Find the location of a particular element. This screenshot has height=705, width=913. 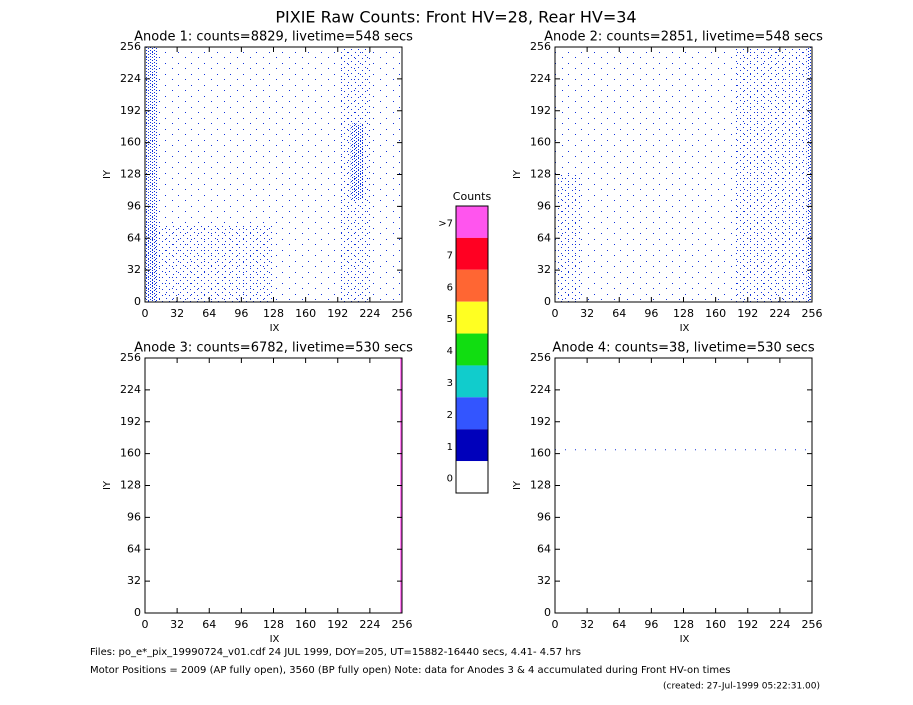

colorbar-label: >7 is located at coordinates (445, 224).